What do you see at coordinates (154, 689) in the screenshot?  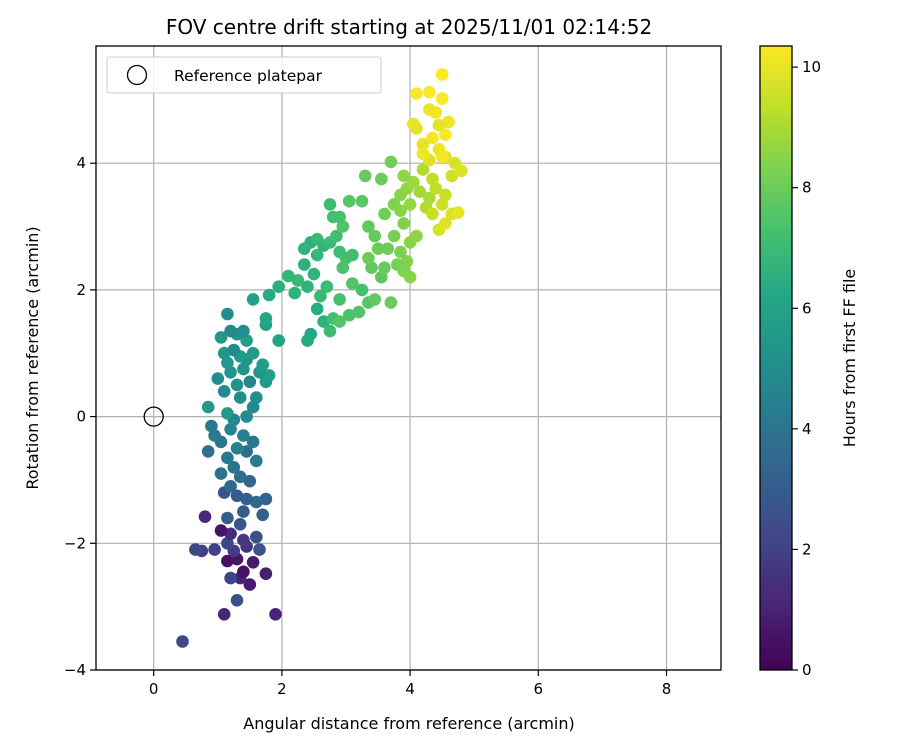 I see `x-tick-label: 0` at bounding box center [154, 689].